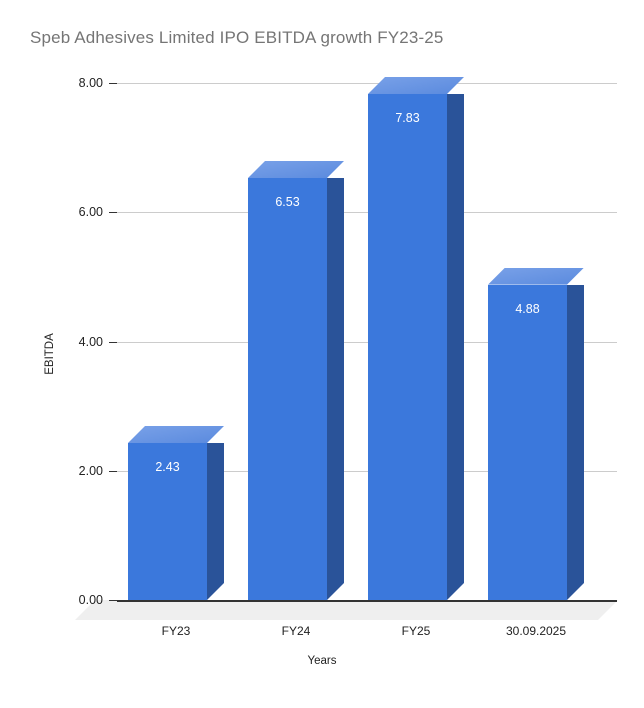 The height and width of the screenshot is (708, 644). Describe the element at coordinates (536, 631) in the screenshot. I see `x-axis-tick-label: 30.09.2025` at that location.